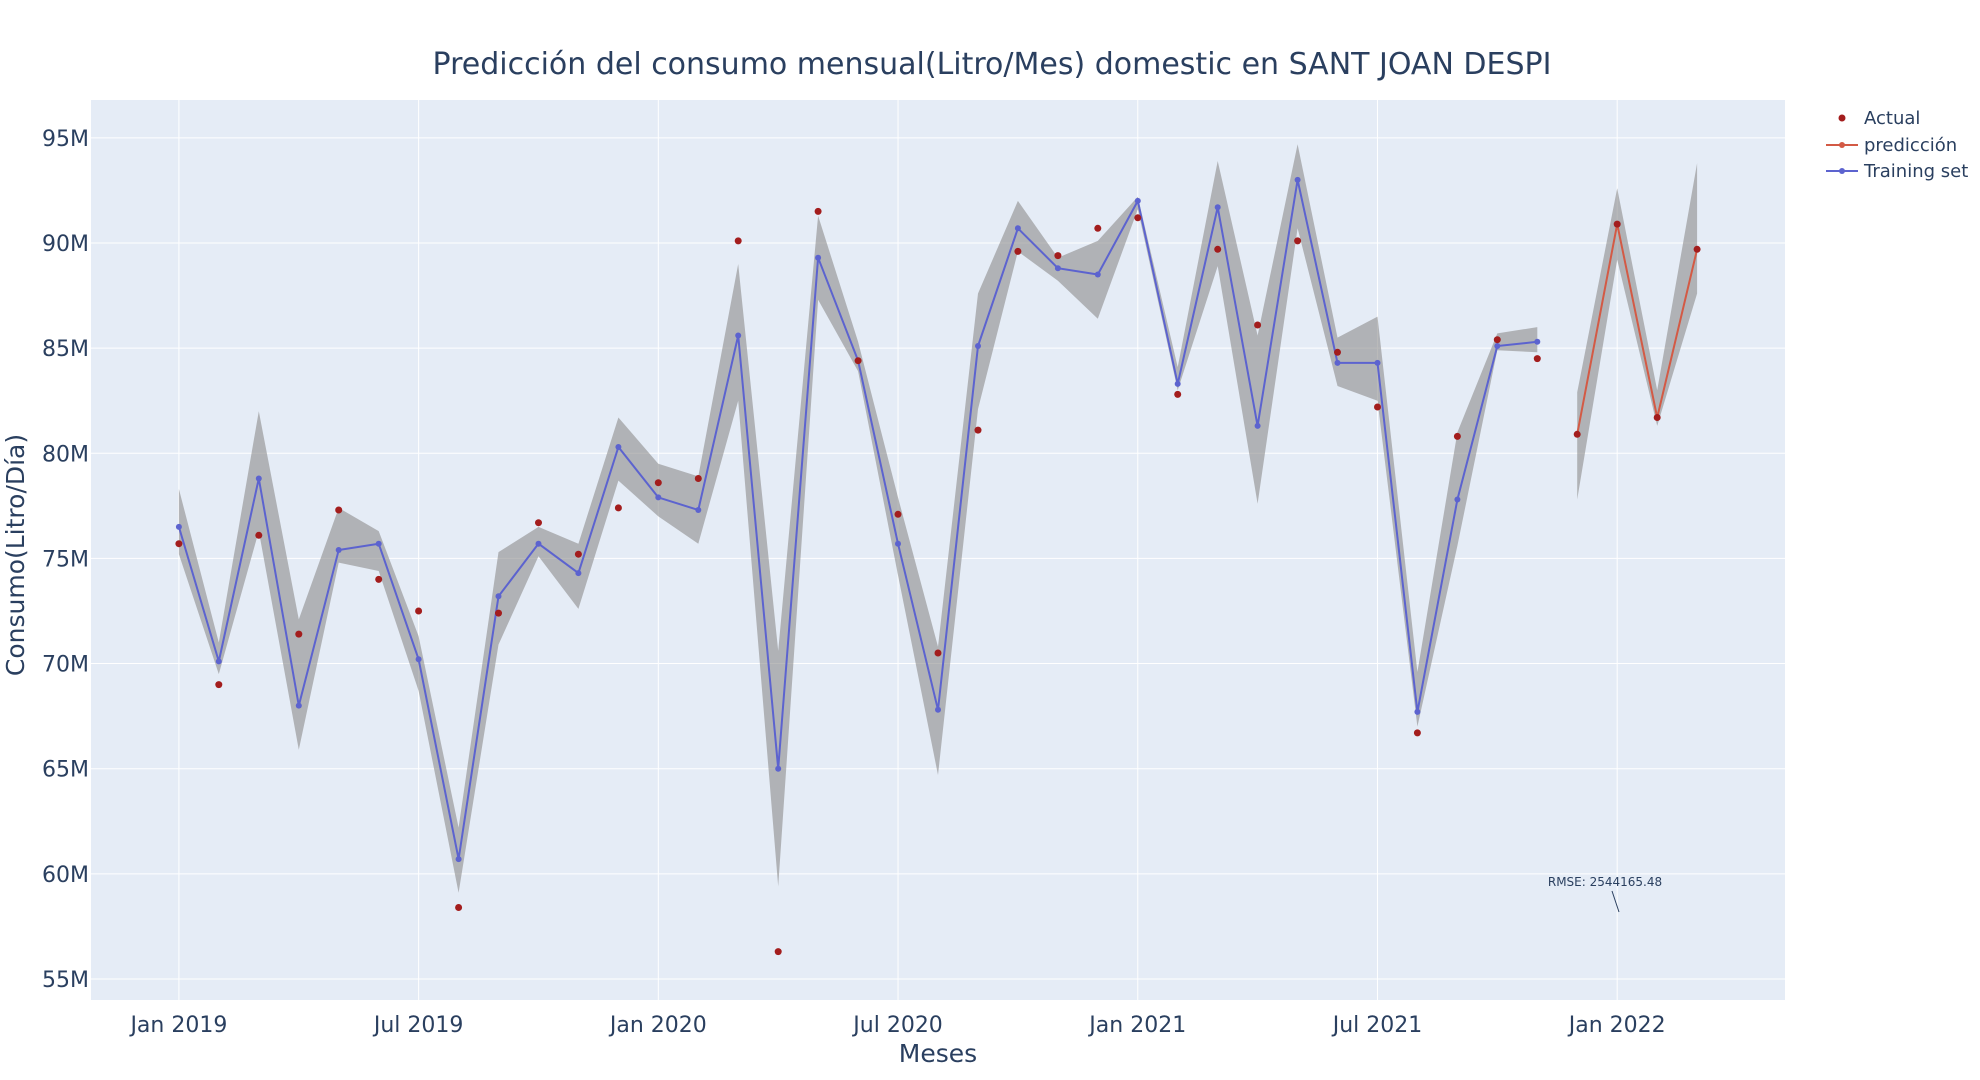  Describe the element at coordinates (1842, 171) in the screenshot. I see `legend-marker-training-set` at that location.